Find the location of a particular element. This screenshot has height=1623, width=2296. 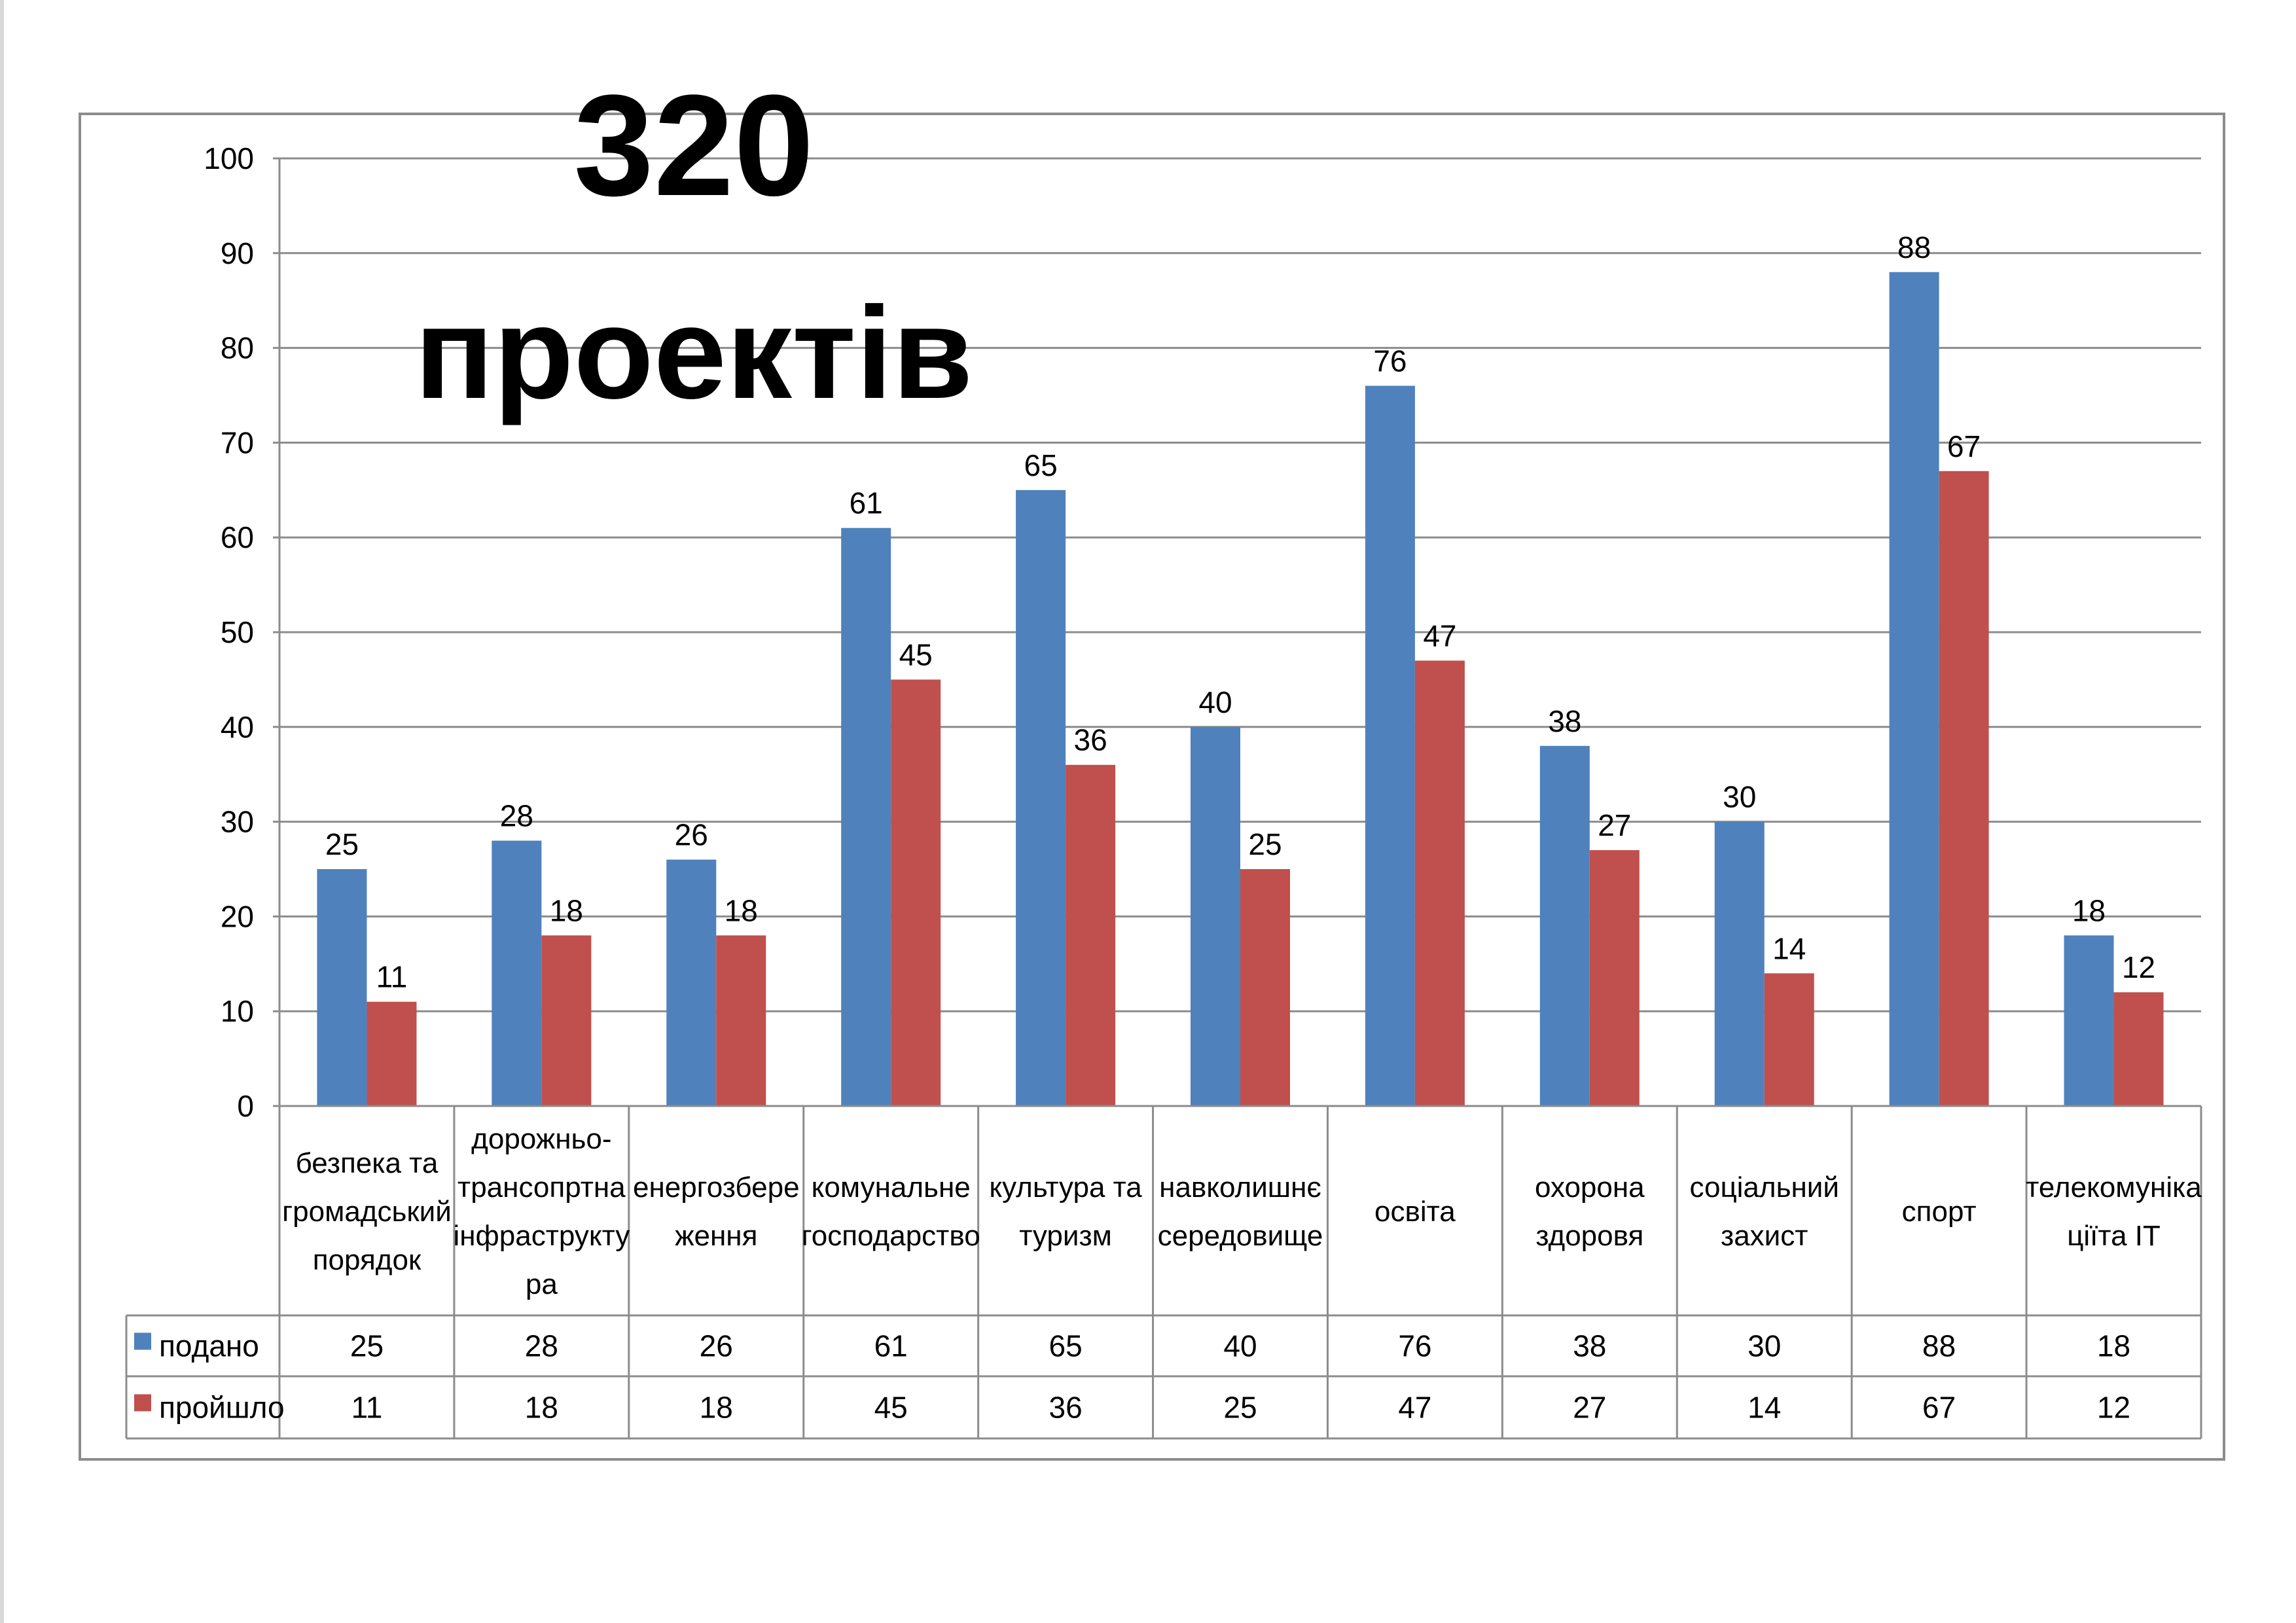

table-cell-proishlo: 67 is located at coordinates (1939, 1408).